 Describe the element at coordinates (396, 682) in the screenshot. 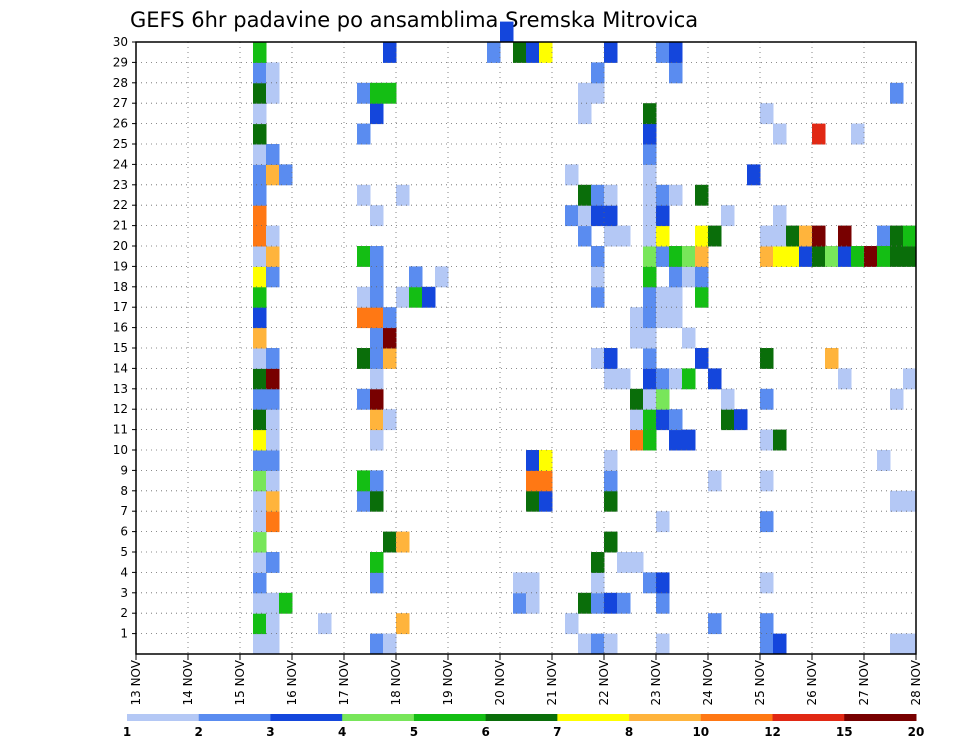

I see `x-tick-label: 18 NOV` at that location.